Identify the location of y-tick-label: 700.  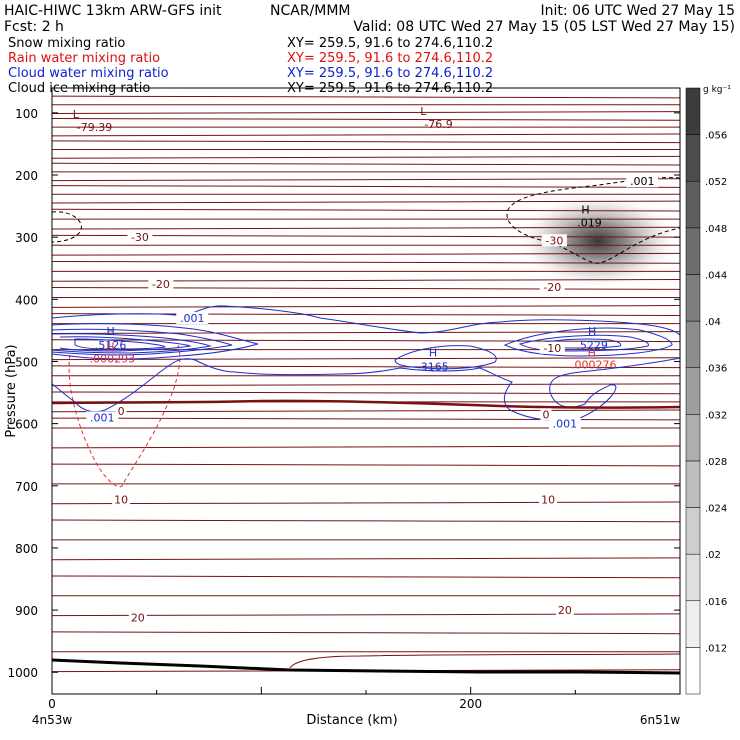
(26, 487).